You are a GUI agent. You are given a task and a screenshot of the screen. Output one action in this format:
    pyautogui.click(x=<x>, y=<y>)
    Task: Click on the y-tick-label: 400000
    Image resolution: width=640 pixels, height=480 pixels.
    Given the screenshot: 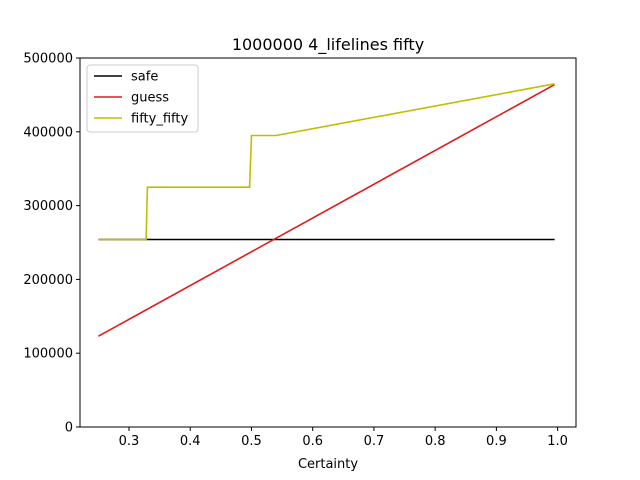 What is the action you would take?
    pyautogui.click(x=48, y=132)
    